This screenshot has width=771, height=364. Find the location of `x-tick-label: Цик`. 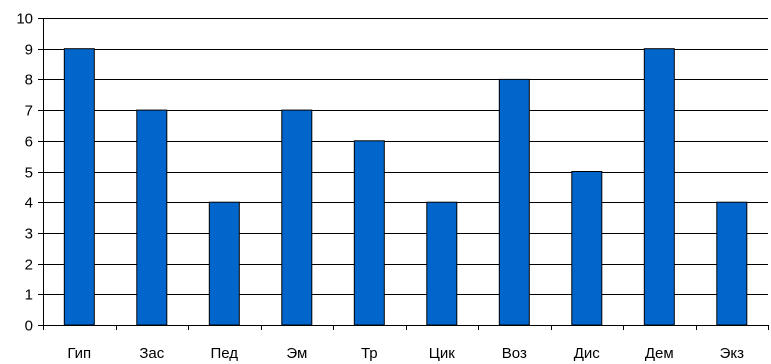

x-tick-label: Цик is located at coordinates (442, 353).